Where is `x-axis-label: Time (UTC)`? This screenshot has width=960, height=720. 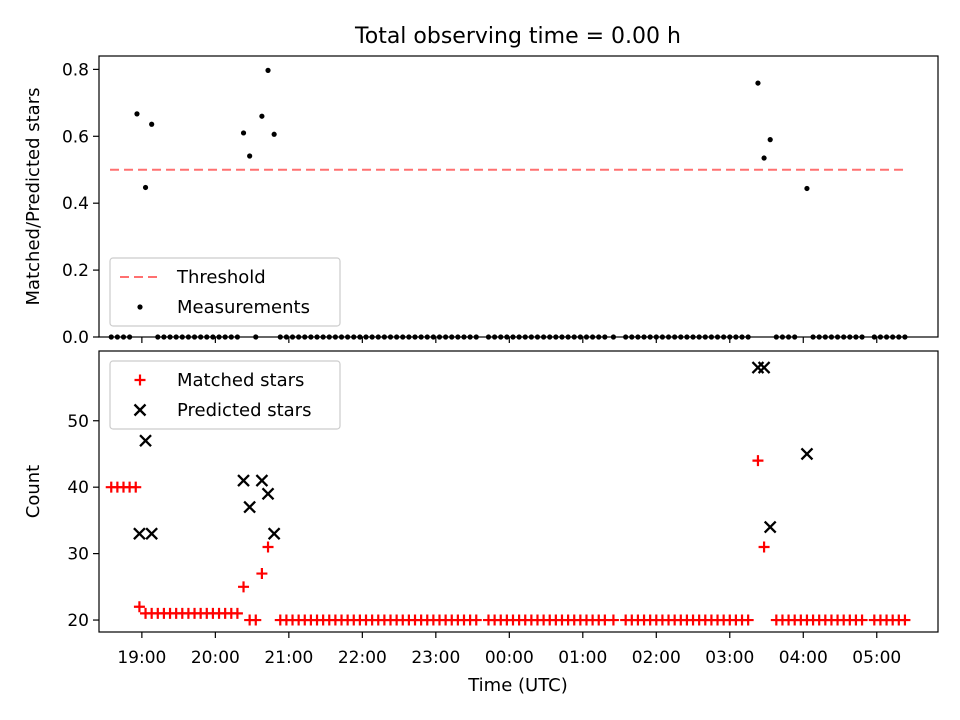 x-axis-label: Time (UTC) is located at coordinates (517, 685).